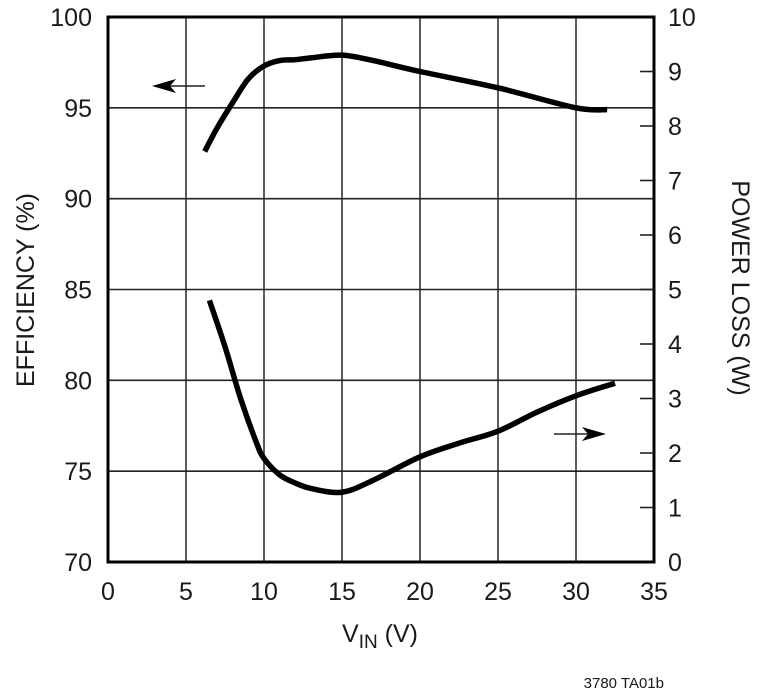 The image size is (760, 694). I want to click on efficiency-curve, so click(405, 102).